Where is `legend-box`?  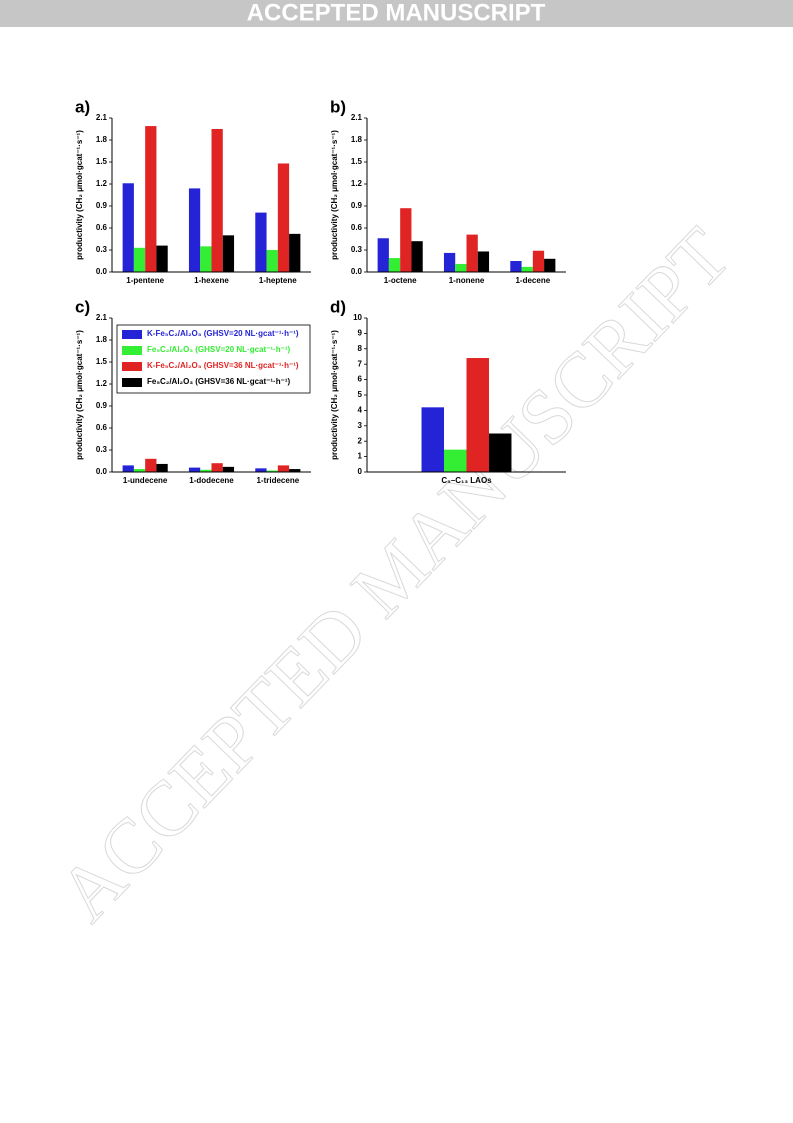 legend-box is located at coordinates (213, 359).